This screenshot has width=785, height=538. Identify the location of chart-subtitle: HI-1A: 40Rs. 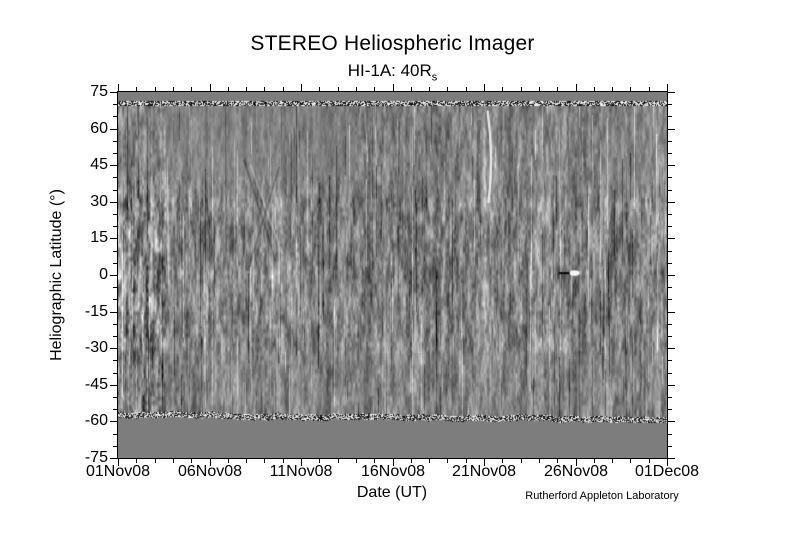
(392, 72).